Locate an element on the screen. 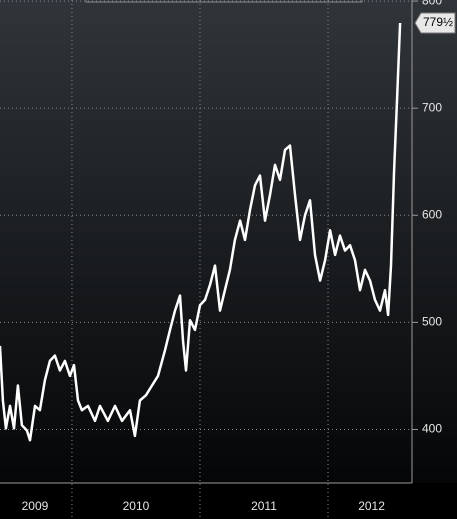 Image resolution: width=457 pixels, height=519 pixels. last-value-label: 779½ is located at coordinates (438, 22).